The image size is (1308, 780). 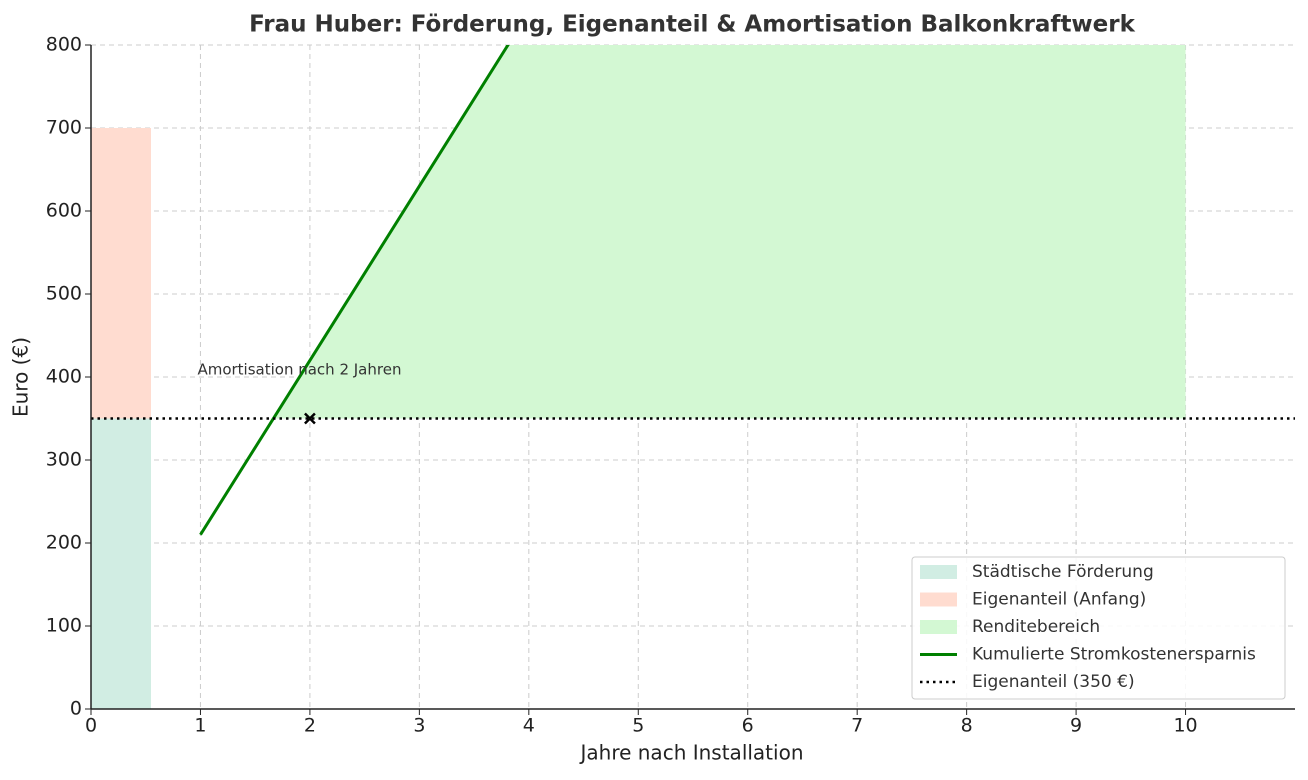 I want to click on y-tick-label: 0, so click(x=76, y=709).